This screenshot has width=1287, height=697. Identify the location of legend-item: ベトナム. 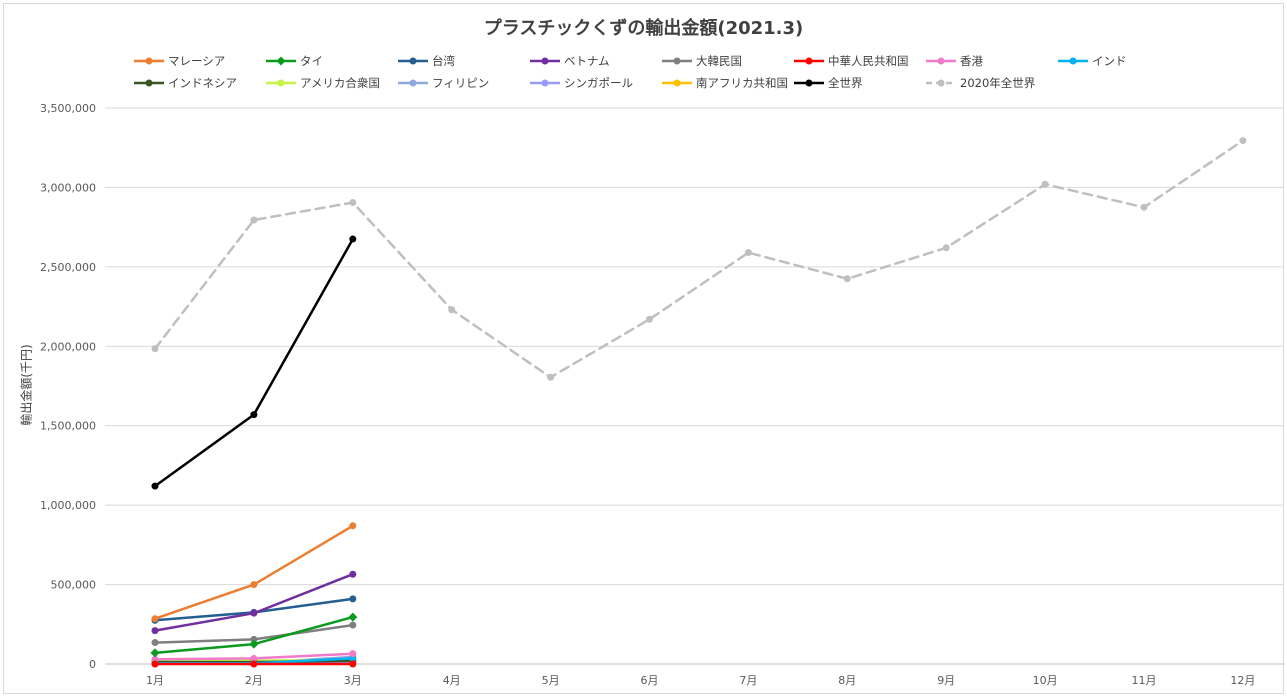
(569, 61).